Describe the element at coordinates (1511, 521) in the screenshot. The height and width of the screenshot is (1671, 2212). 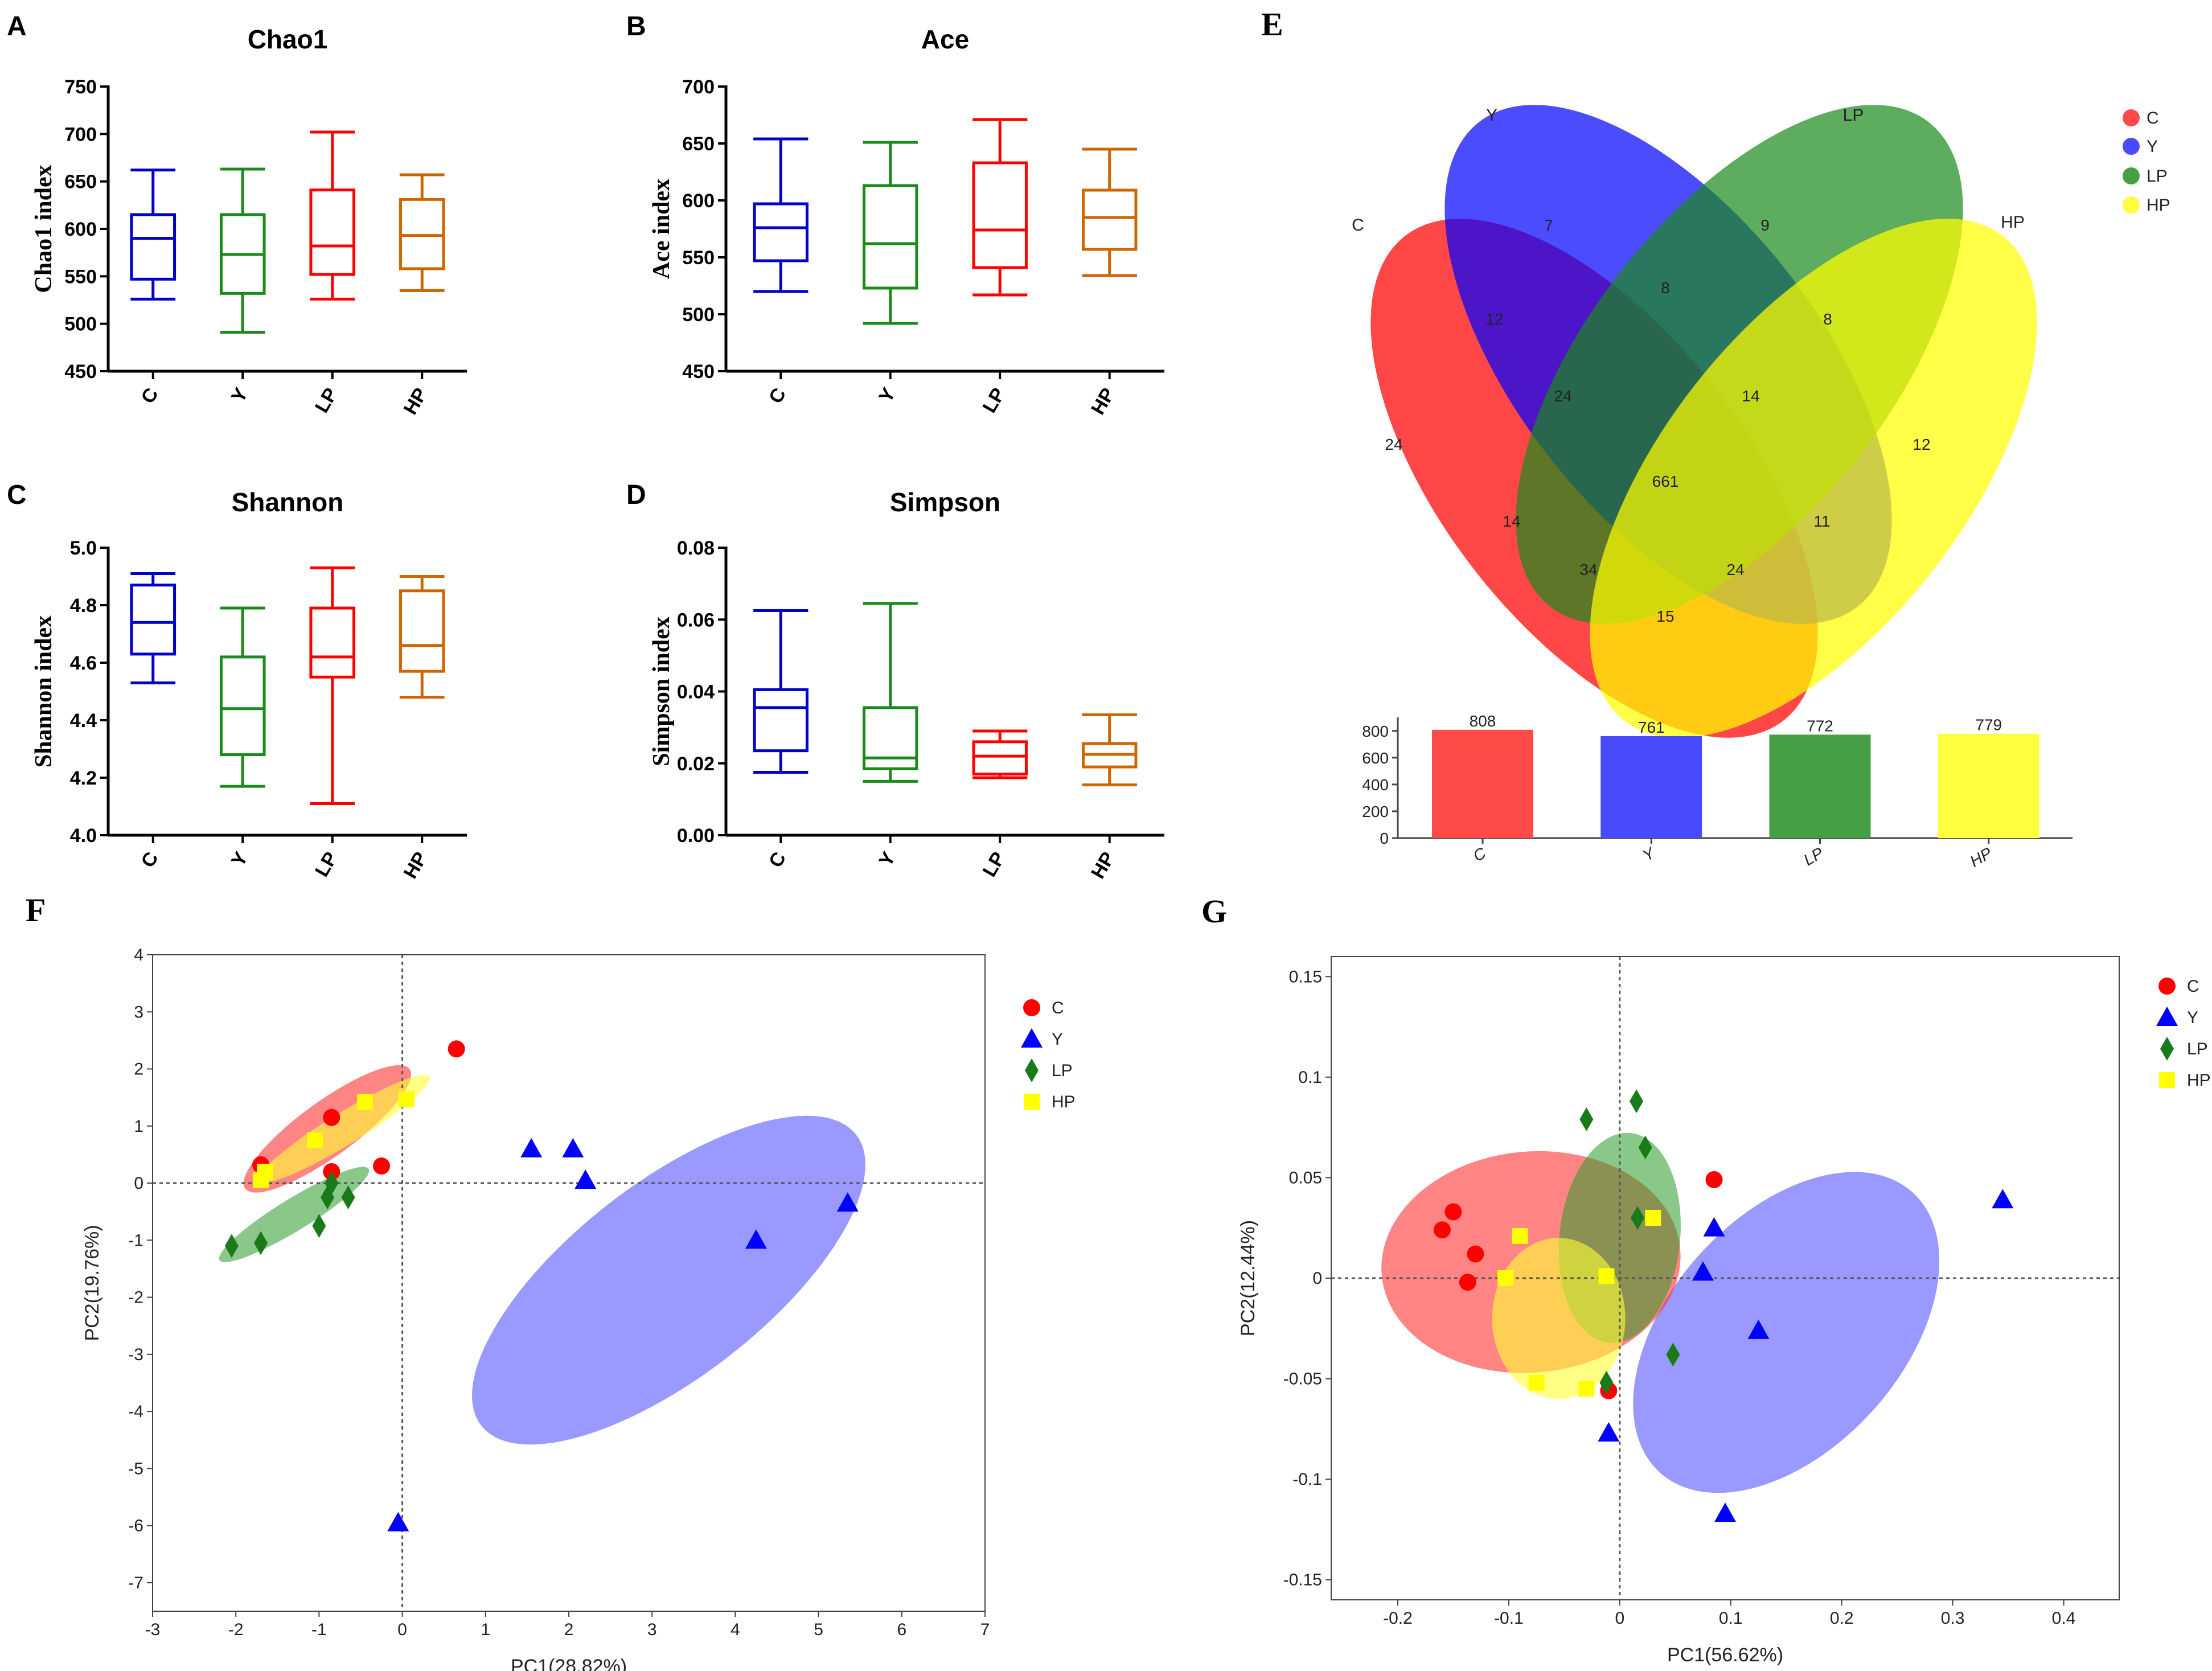
I see `venn-region-count: 14` at that location.